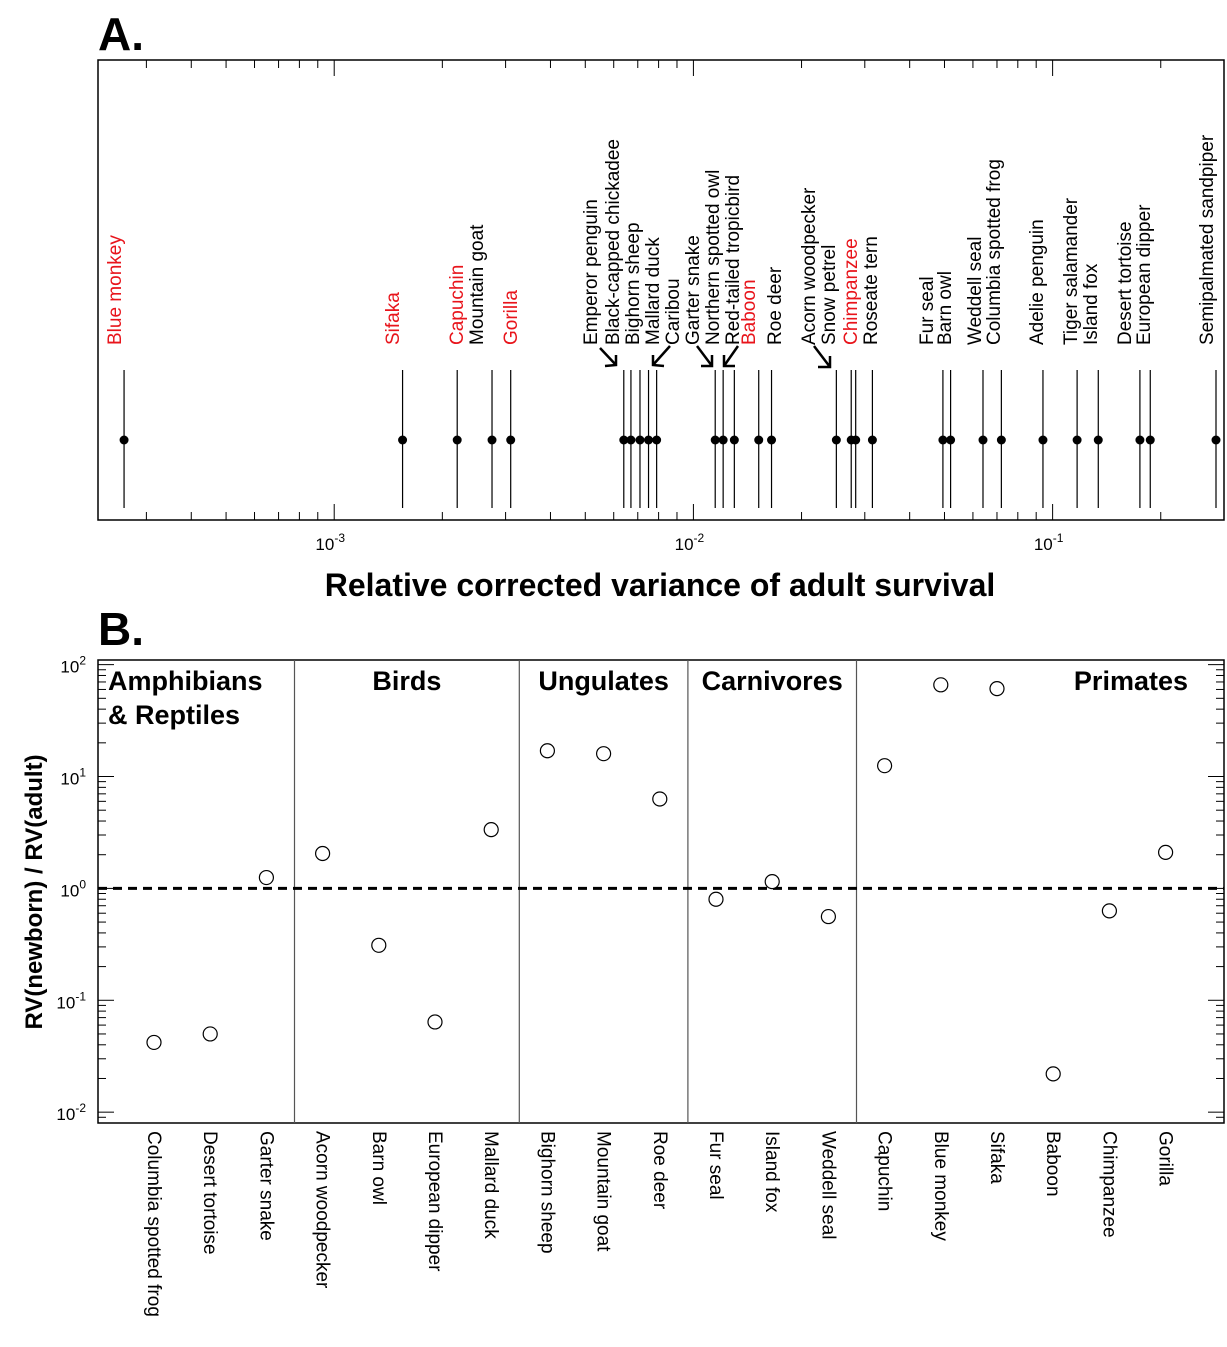  Describe the element at coordinates (73, 665) in the screenshot. I see `y-tick-label: 10²` at that location.